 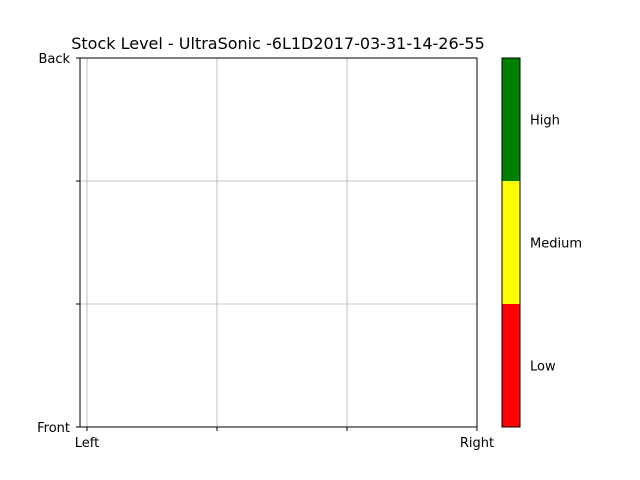 I want to click on colorbar-segment-medium, so click(x=511, y=242).